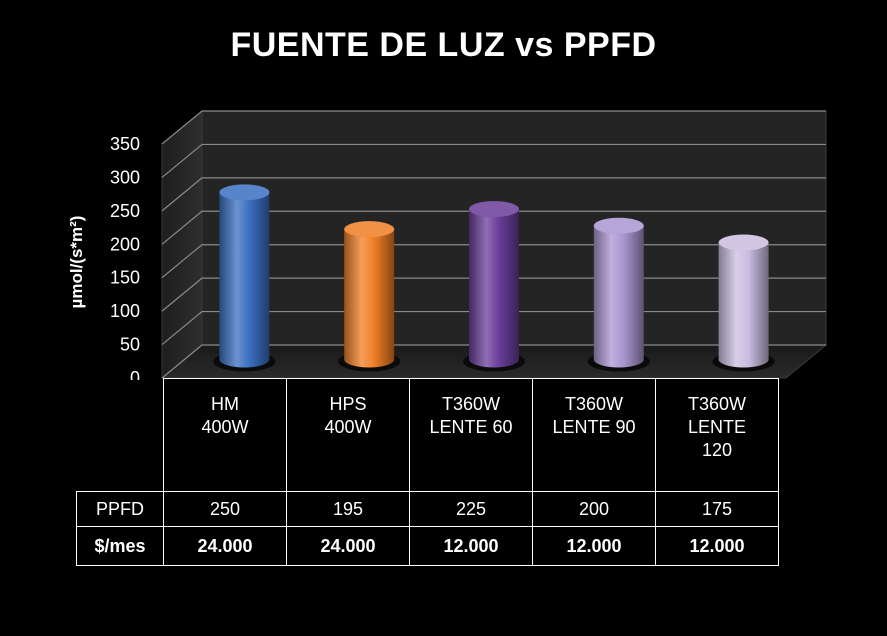 Image resolution: width=887 pixels, height=636 pixels. Describe the element at coordinates (717, 427) in the screenshot. I see `x-category-label-line: LENTE` at that location.